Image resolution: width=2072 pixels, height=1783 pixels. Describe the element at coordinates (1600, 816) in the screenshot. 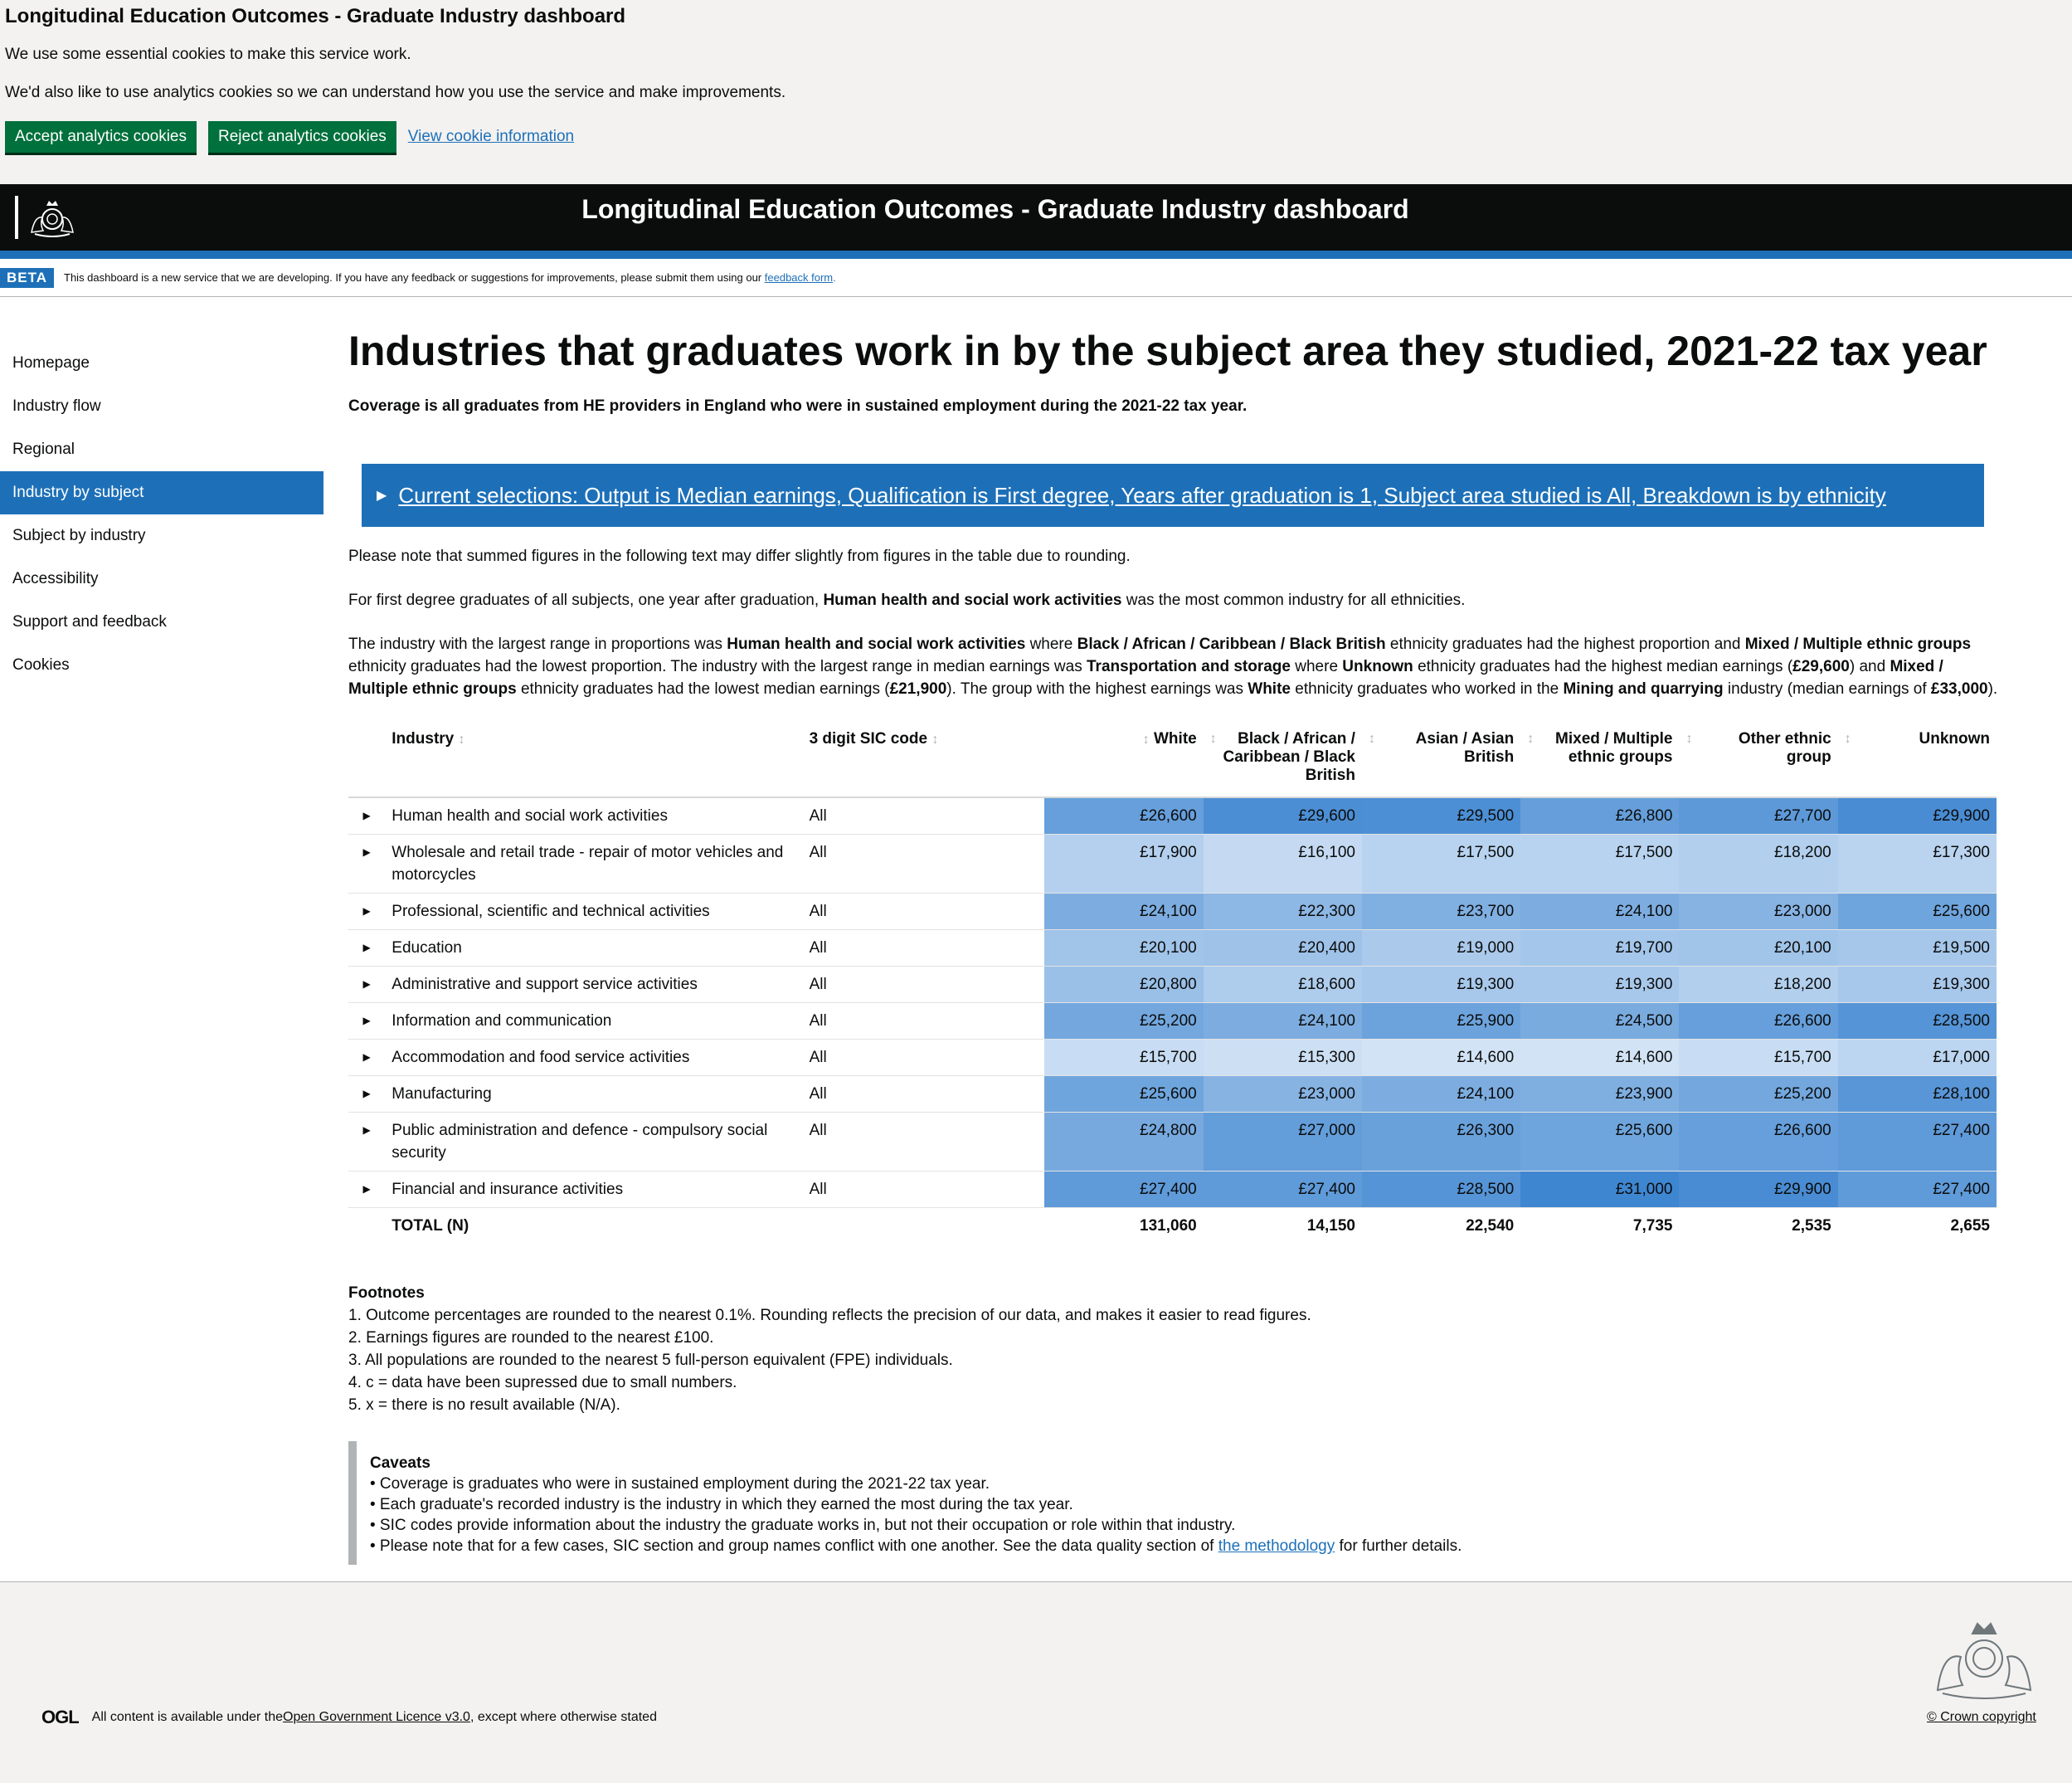

I see `earnings-cell: £26,800` at that location.